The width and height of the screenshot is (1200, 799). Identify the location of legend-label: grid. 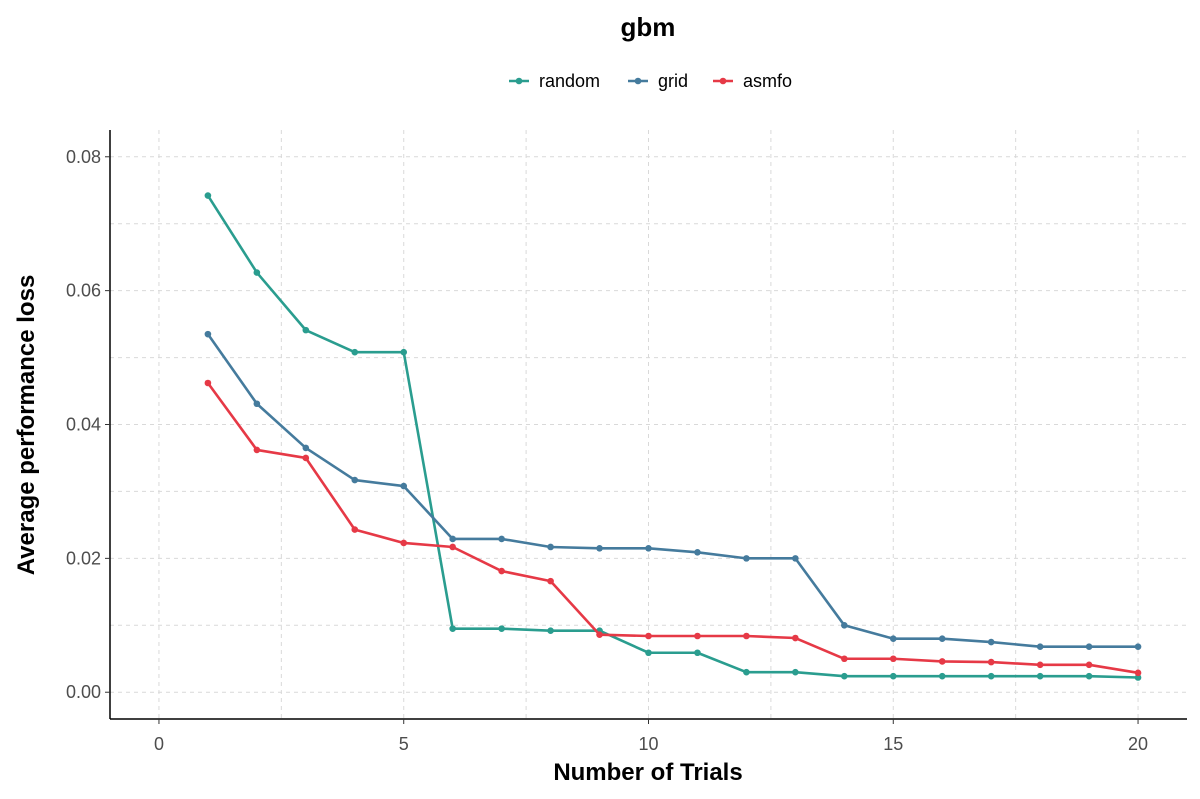
(673, 81).